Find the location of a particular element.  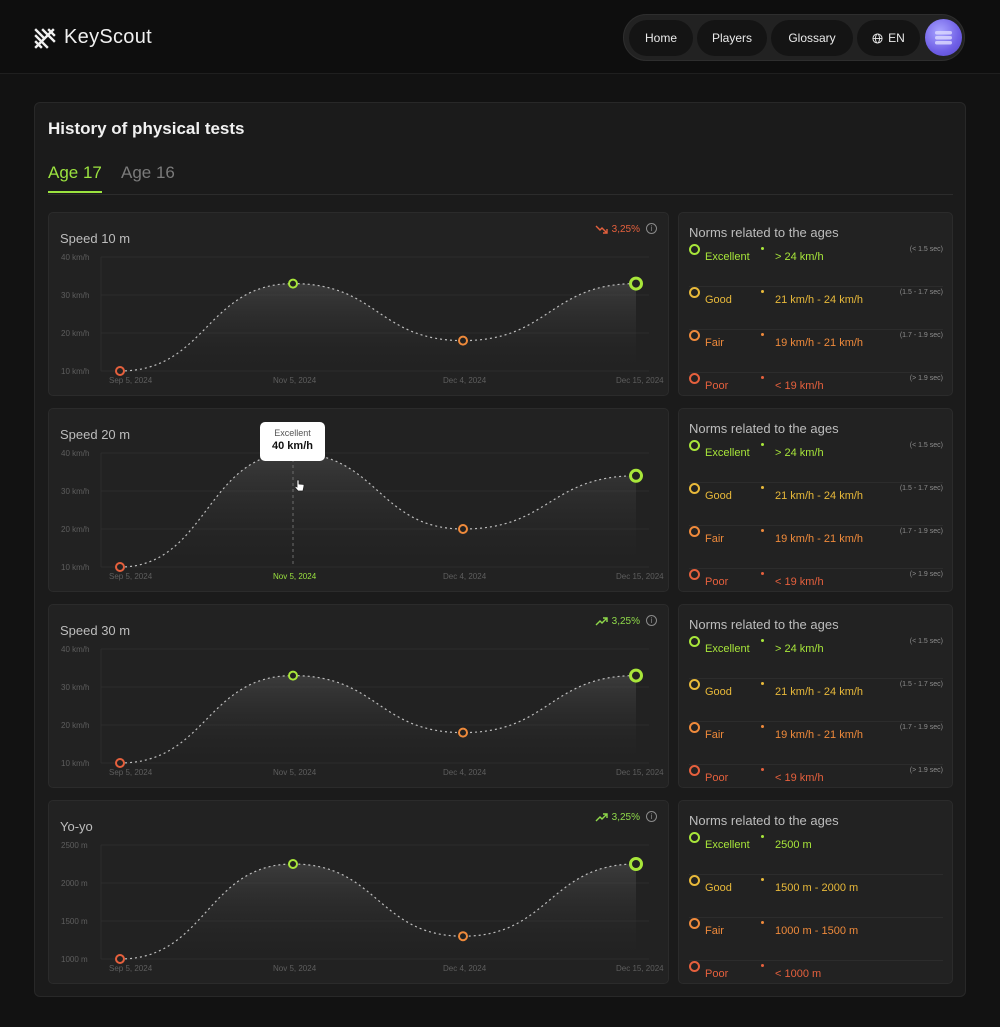

norm-range: < 19 km/h is located at coordinates (799, 778).